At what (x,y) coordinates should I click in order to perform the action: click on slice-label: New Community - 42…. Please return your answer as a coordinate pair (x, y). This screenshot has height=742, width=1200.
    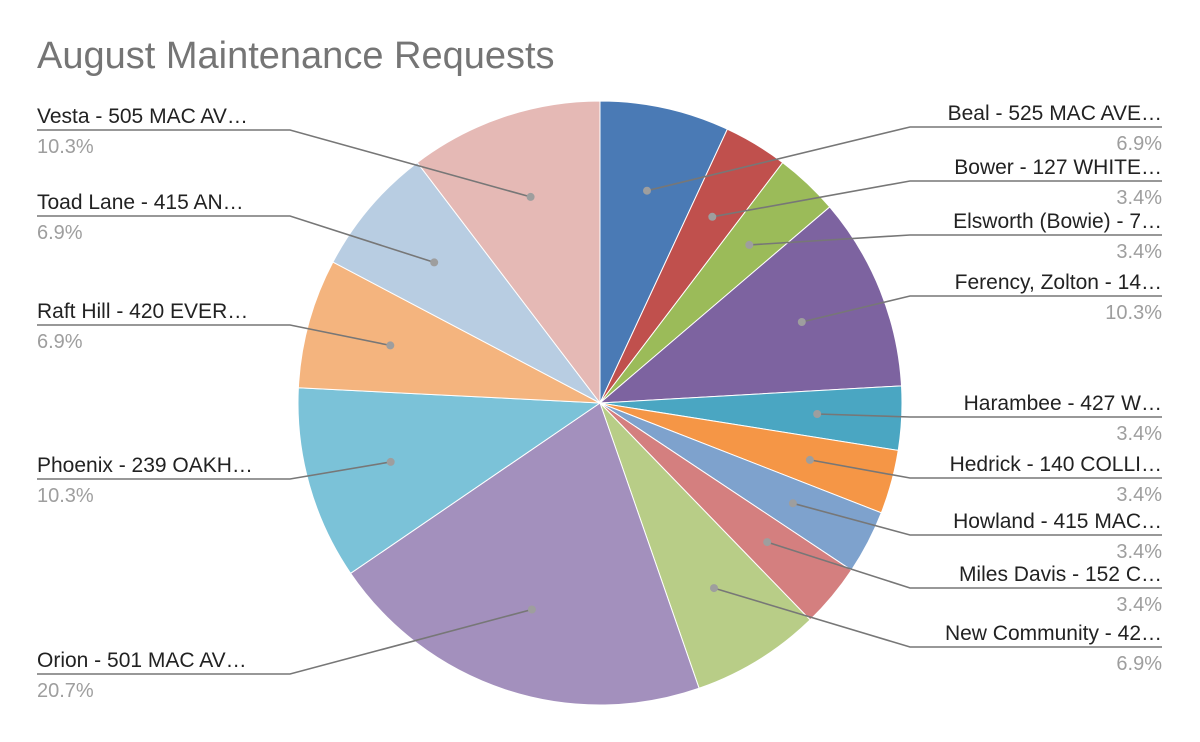
    Looking at the image, I should click on (1053, 633).